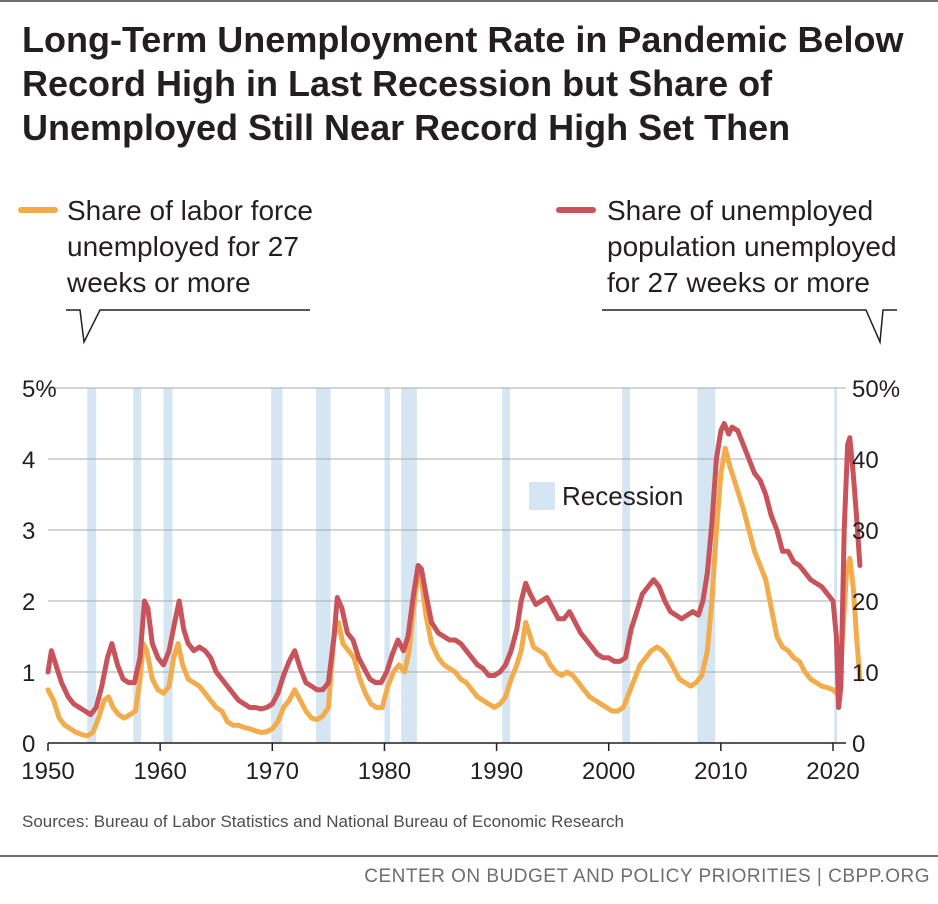 This screenshot has width=938, height=904. What do you see at coordinates (440, 764) in the screenshot?
I see `x-axis-ticks: 1950 1960 1970 1980 1990 2000 2010 2020` at bounding box center [440, 764].